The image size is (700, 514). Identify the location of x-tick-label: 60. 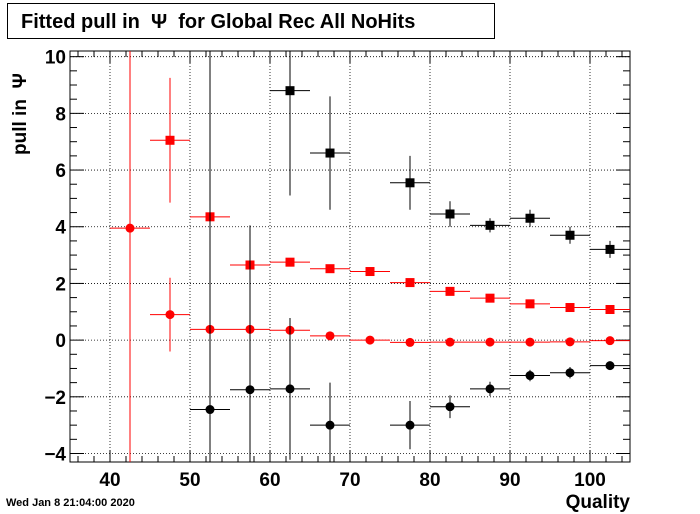
(269, 480).